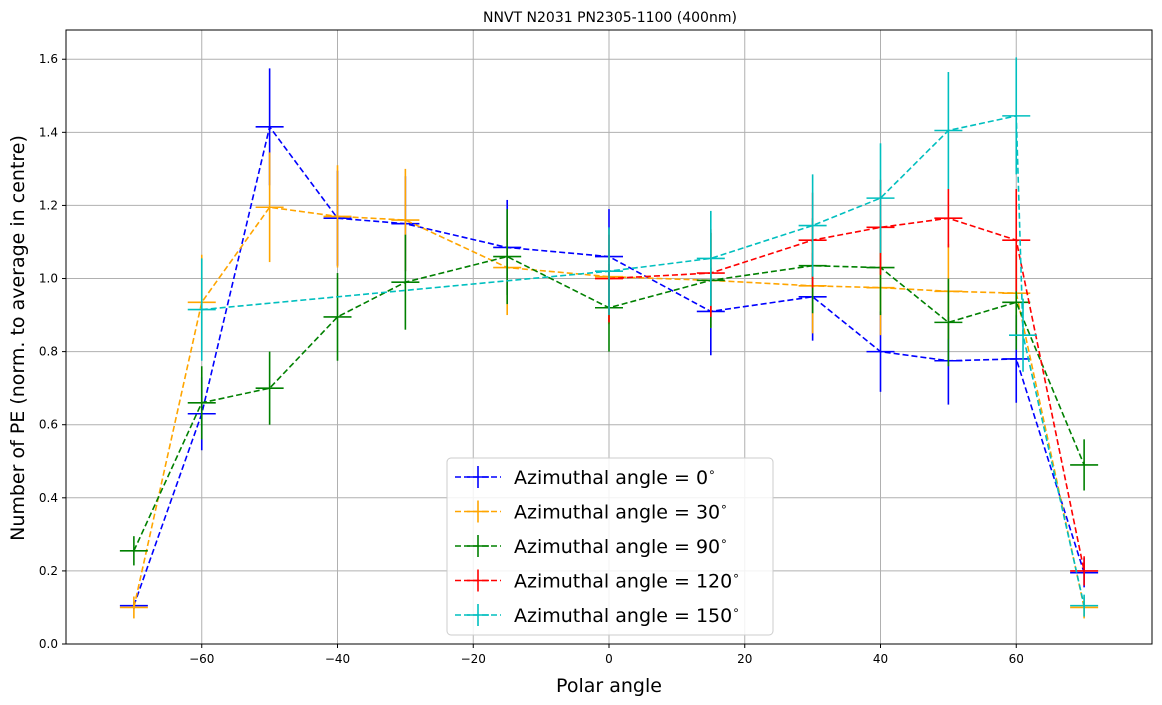  I want to click on y-tick-label: 1.0, so click(48, 279).